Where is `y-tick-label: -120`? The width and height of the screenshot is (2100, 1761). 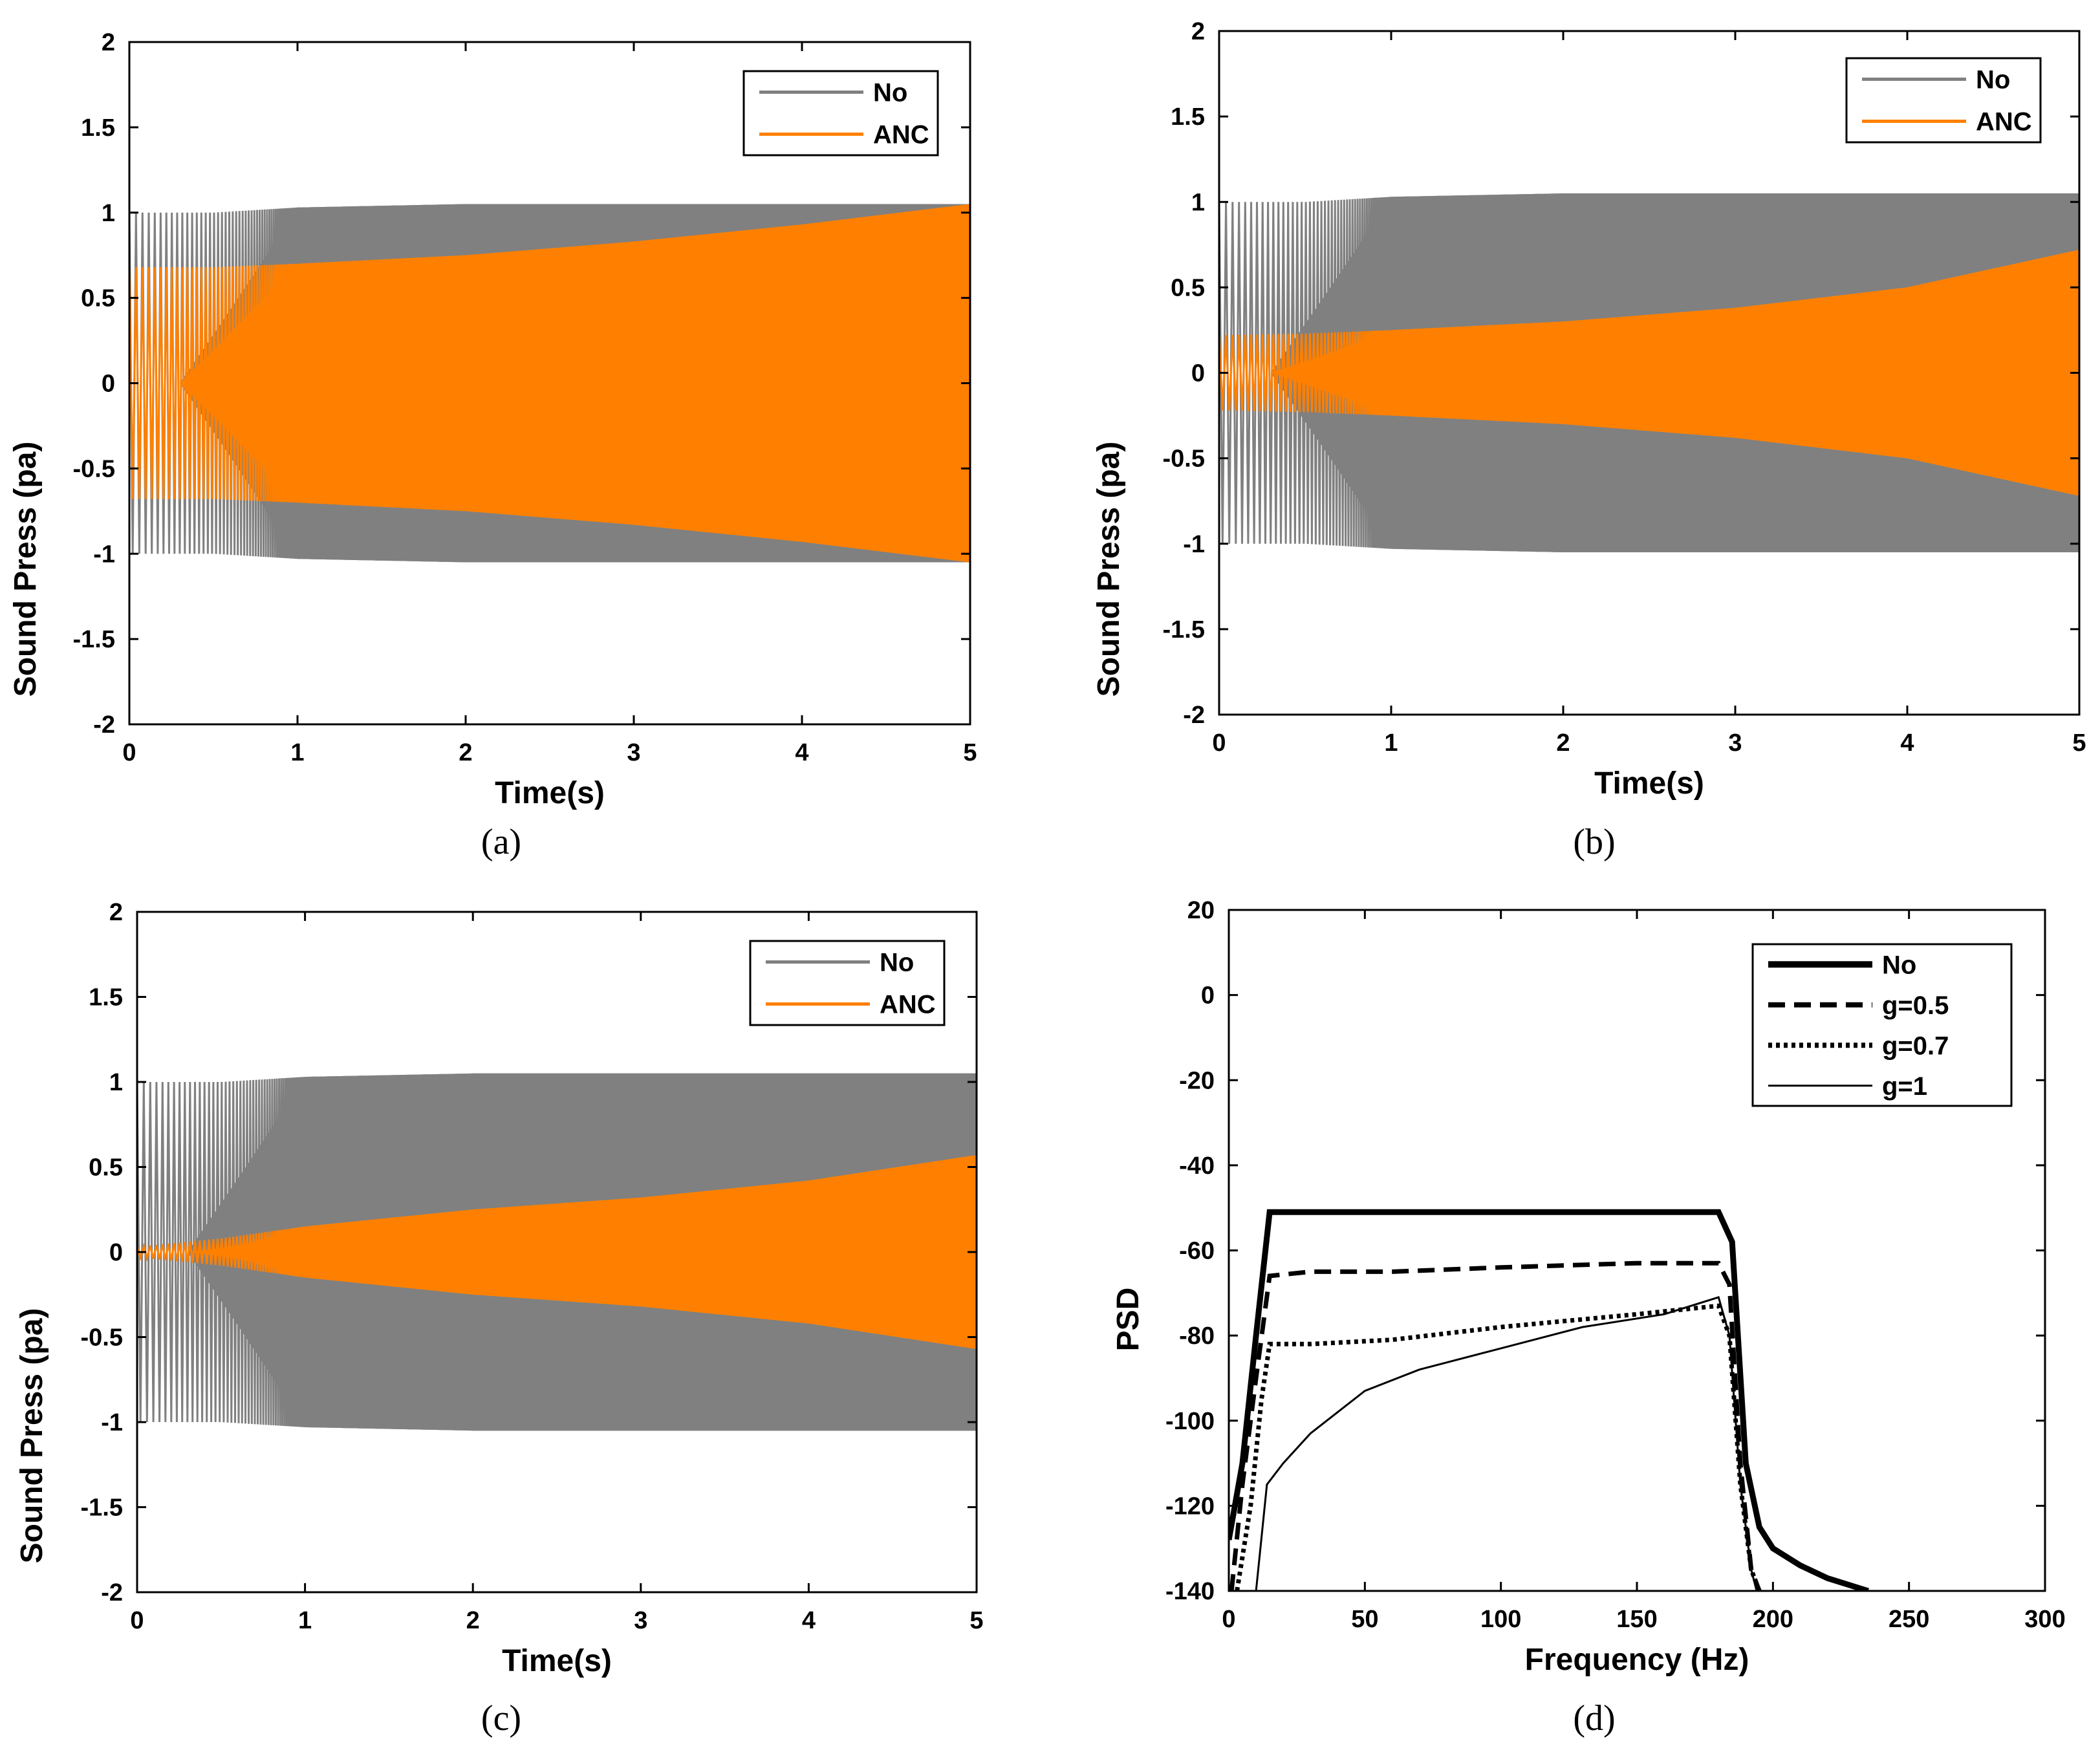 y-tick-label: -120 is located at coordinates (1190, 1507).